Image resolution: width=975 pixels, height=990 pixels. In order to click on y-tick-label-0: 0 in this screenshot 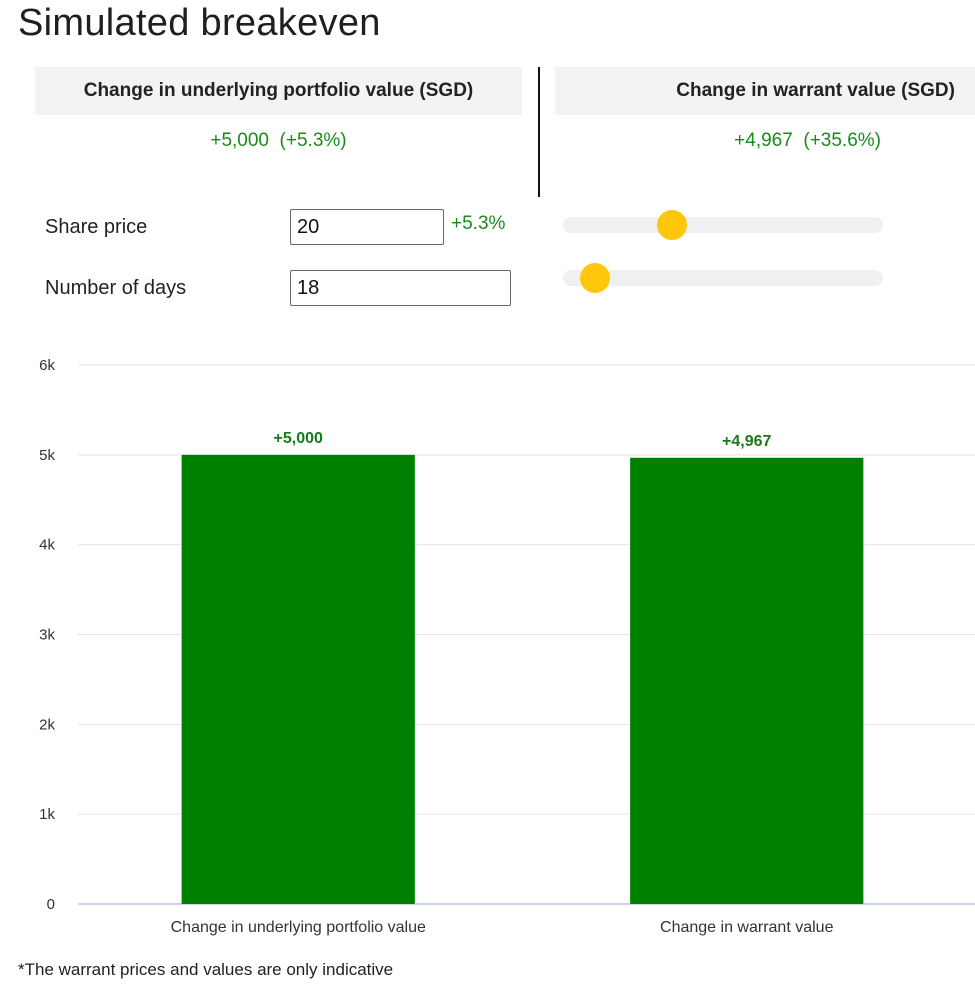, I will do `click(51, 904)`.